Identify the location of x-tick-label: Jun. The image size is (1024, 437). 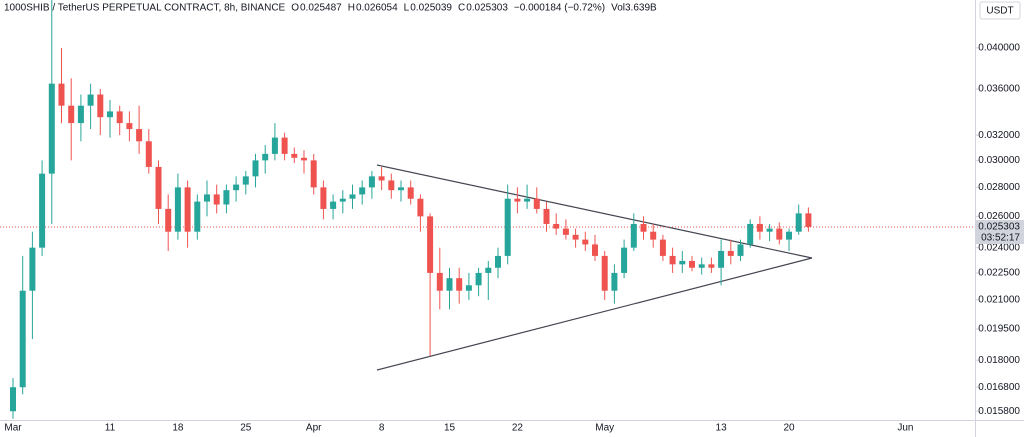
(905, 428).